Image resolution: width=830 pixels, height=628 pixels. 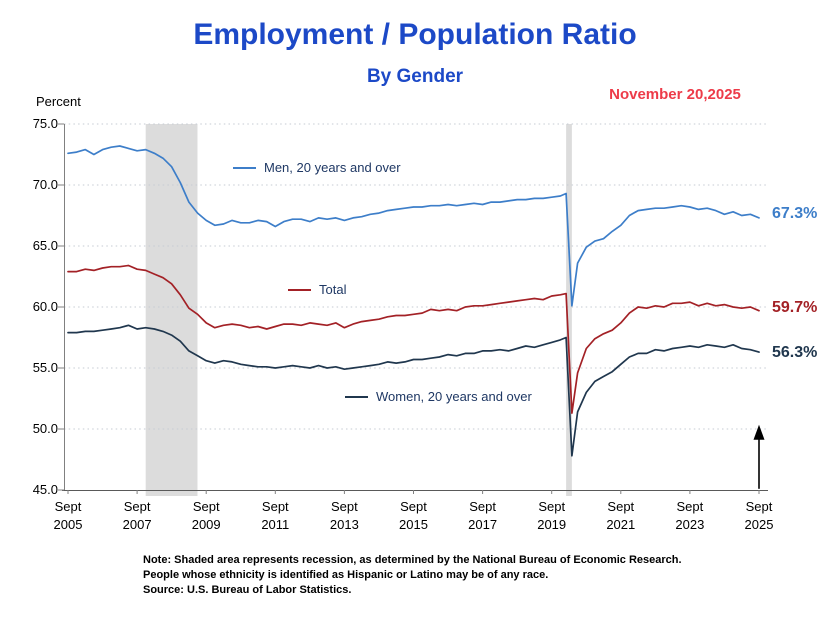 What do you see at coordinates (795, 352) in the screenshot?
I see `women-latest-value: 56.3%` at bounding box center [795, 352].